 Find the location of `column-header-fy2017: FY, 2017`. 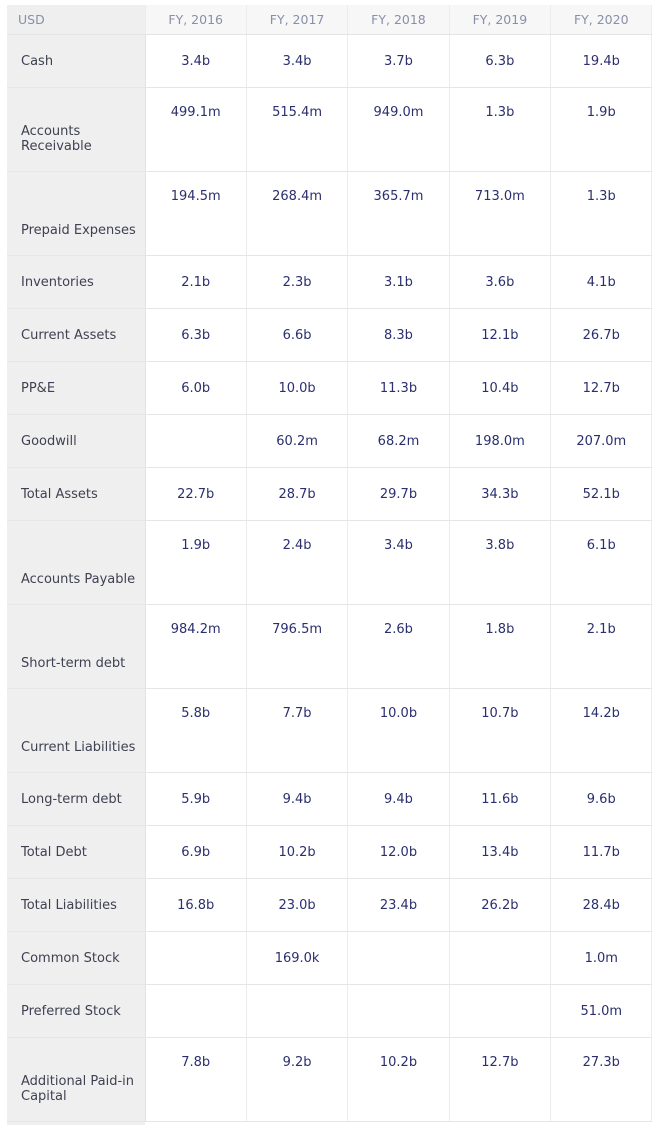

column-header-fy2017: FY, 2017 is located at coordinates (297, 20).